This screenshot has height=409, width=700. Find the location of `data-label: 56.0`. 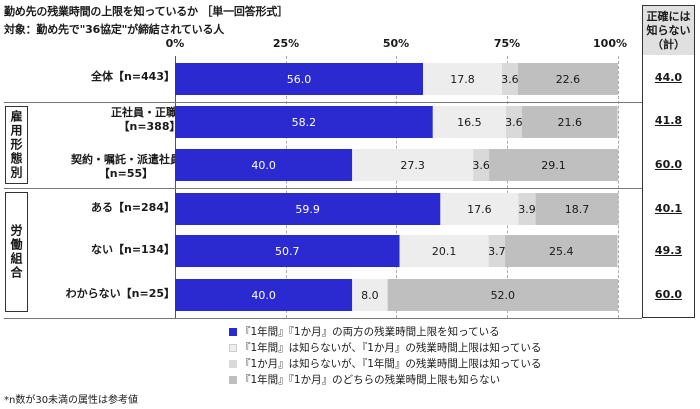

data-label: 56.0 is located at coordinates (299, 79).